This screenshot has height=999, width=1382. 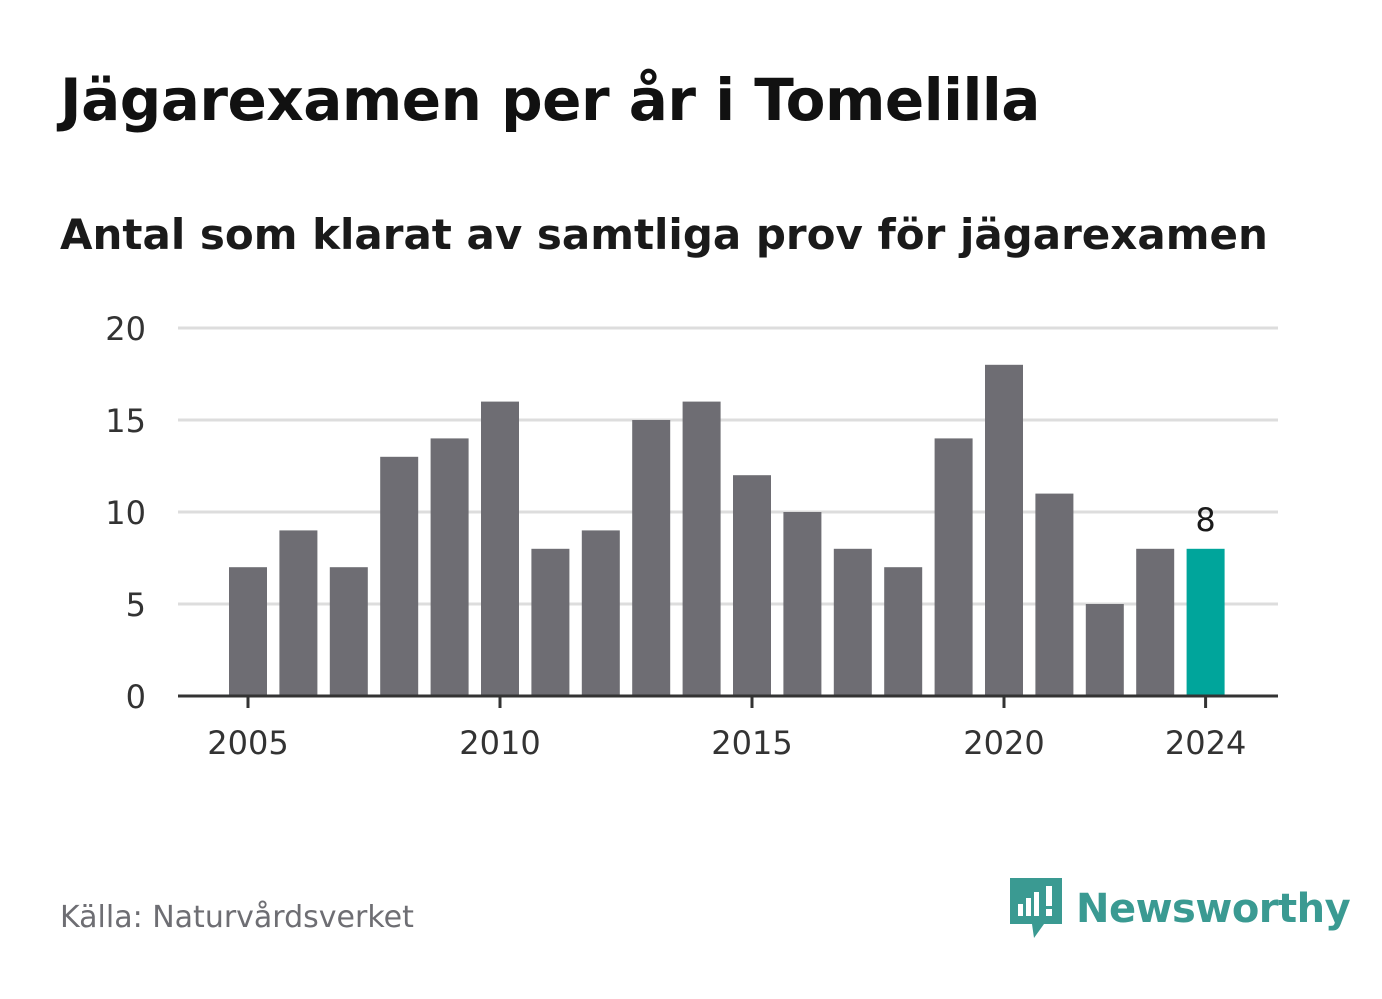 I want to click on chart-title: Jägarexamen per år i Tomelilla, so click(x=550, y=100).